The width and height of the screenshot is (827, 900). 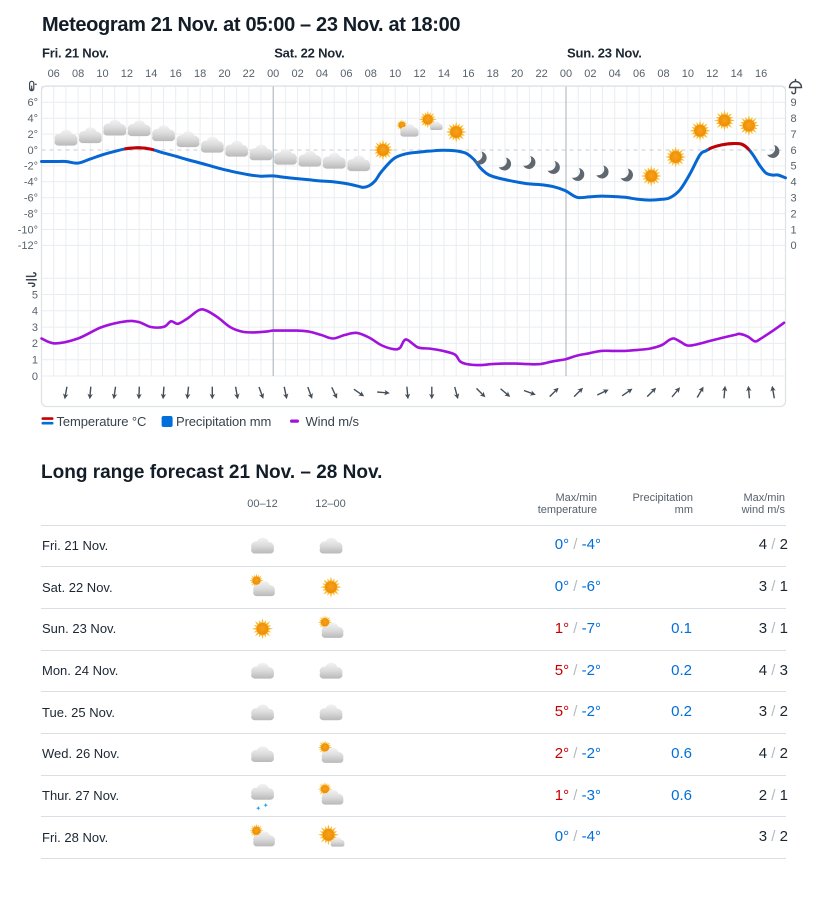 What do you see at coordinates (102, 421) in the screenshot?
I see `svg-text: Temperature °C` at bounding box center [102, 421].